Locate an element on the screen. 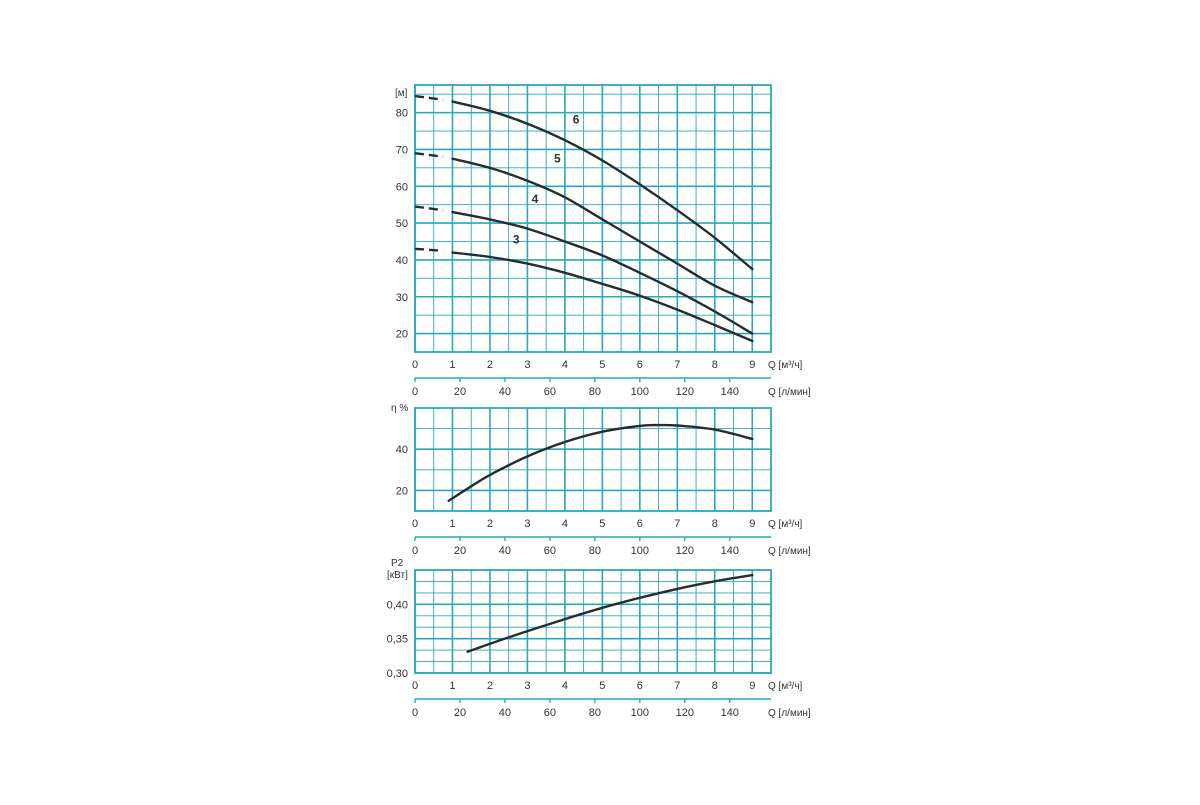 This screenshot has width=1200, height=805. series-label-3: 3 is located at coordinates (516, 239).